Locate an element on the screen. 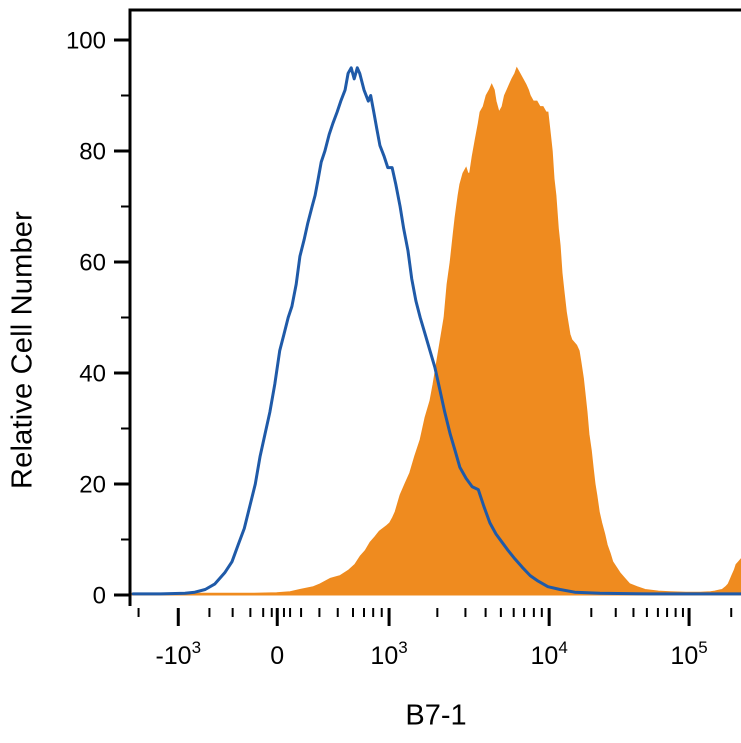 Image resolution: width=741 pixels, height=743 pixels. x-tick-label: -103 is located at coordinates (178, 654).